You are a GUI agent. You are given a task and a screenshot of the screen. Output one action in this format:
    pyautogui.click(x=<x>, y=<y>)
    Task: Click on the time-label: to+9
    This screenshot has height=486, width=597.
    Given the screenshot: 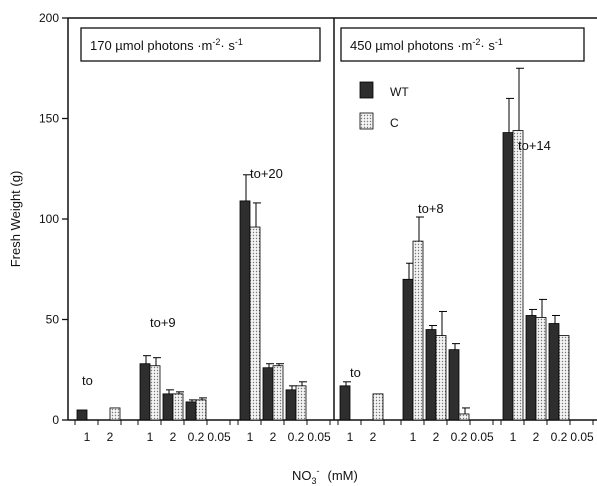 What is the action you would take?
    pyautogui.click(x=163, y=322)
    